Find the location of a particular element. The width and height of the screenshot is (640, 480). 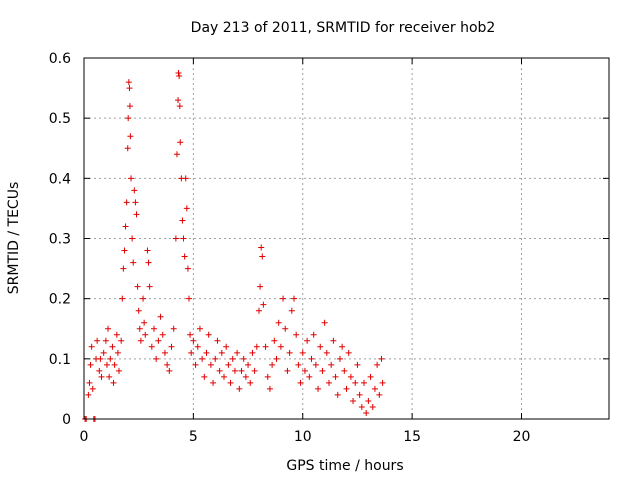

y-tick-label: 0.1 is located at coordinates (60, 360).